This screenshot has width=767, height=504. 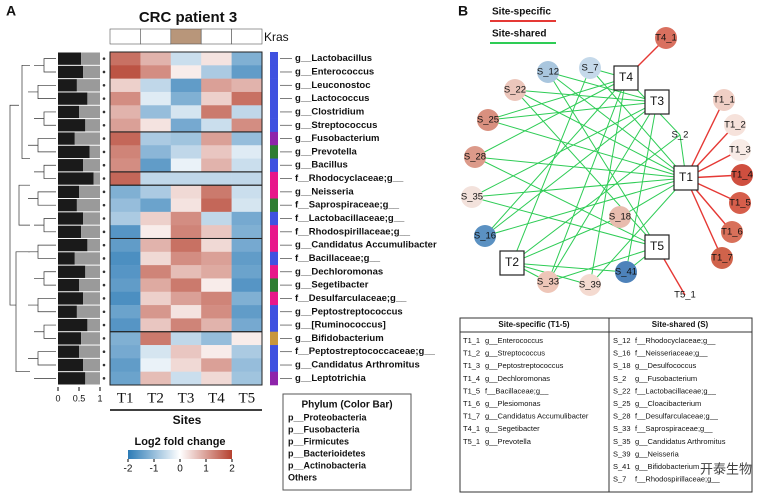 What do you see at coordinates (302, 477) in the screenshot?
I see `phylum-item: Others` at bounding box center [302, 477].